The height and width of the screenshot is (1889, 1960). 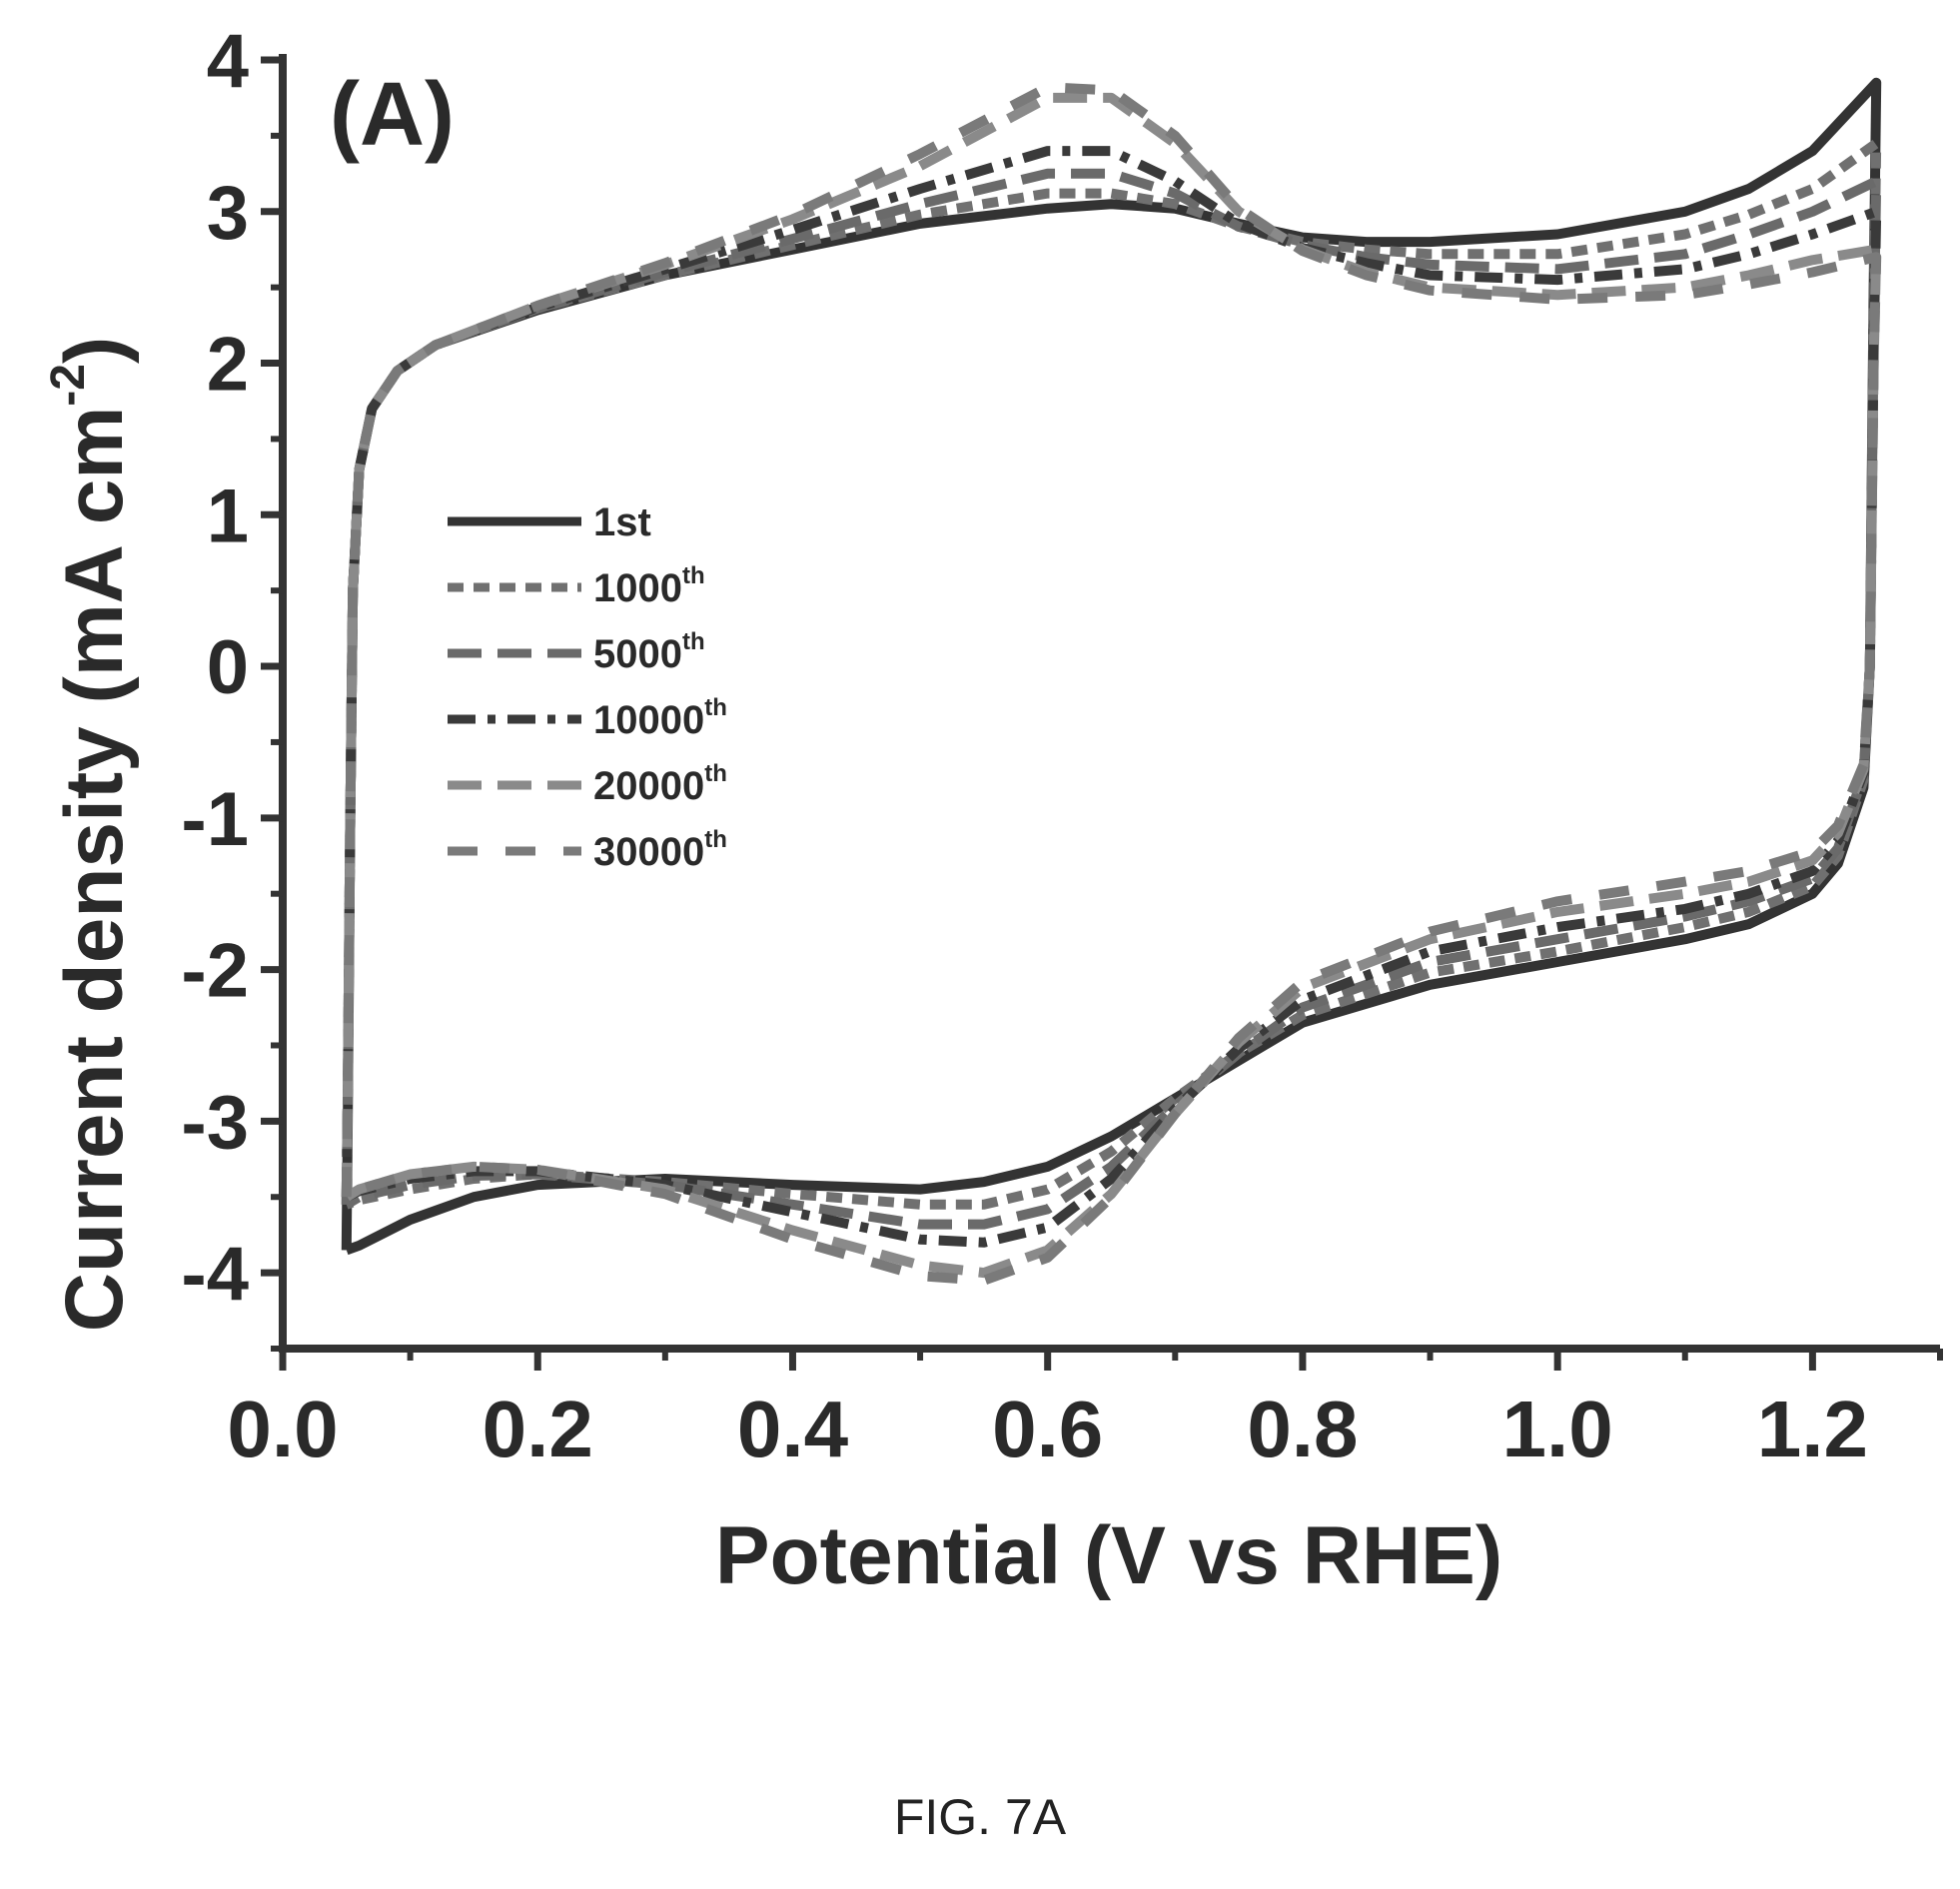 What do you see at coordinates (649, 586) in the screenshot?
I see `legend-label: 1000th` at bounding box center [649, 586].